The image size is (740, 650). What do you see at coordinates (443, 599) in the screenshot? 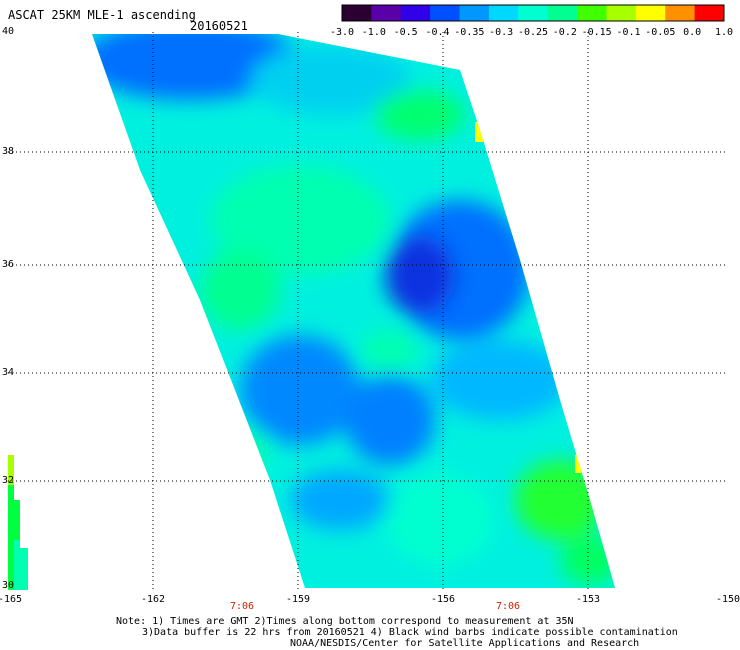
I see `lon-label: -156` at bounding box center [443, 599].